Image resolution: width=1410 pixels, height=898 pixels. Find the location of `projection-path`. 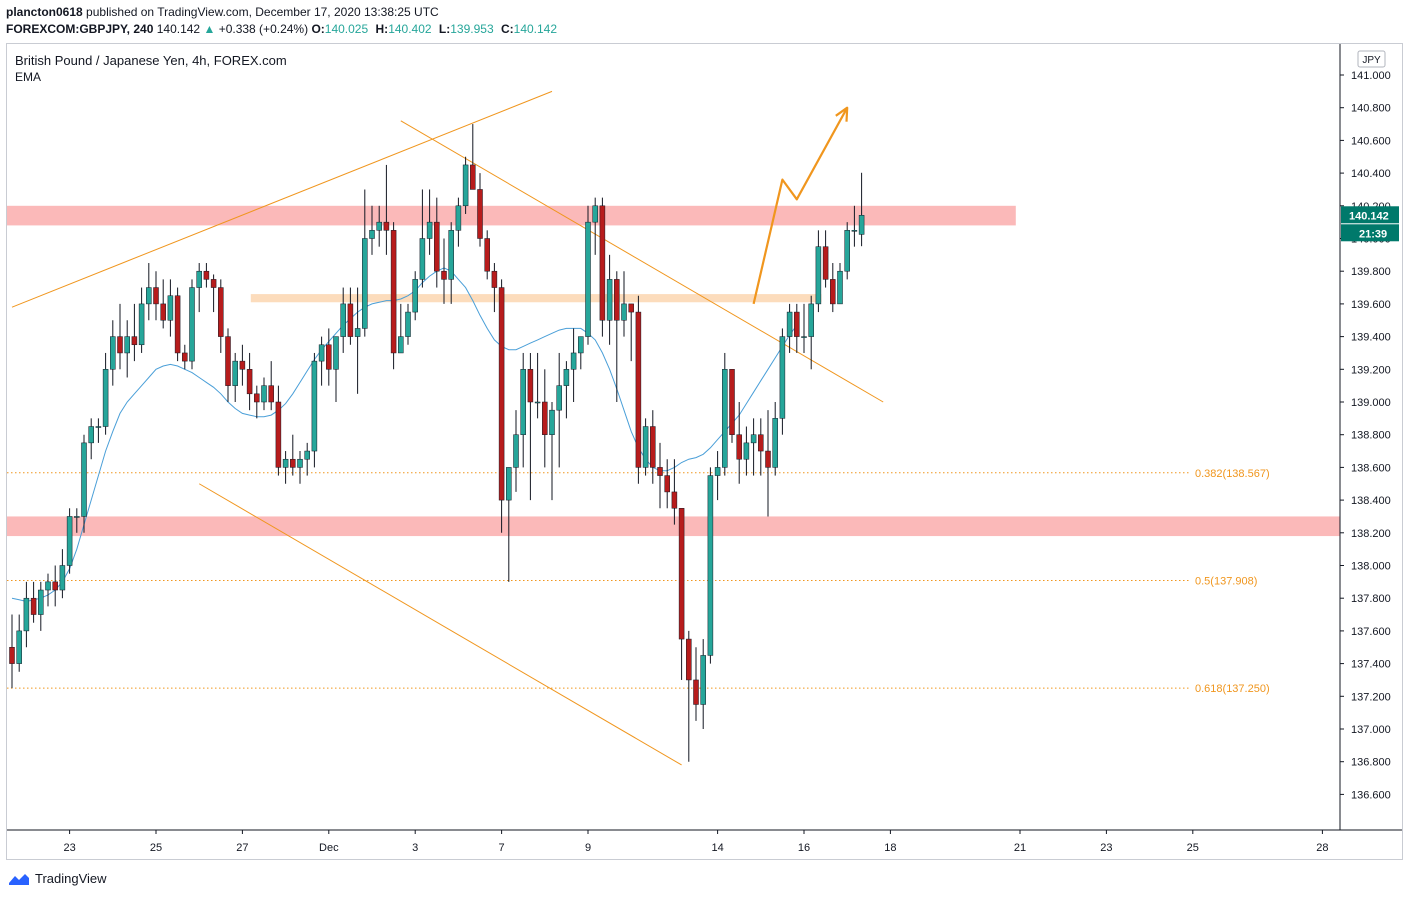

projection-path is located at coordinates (800, 206).